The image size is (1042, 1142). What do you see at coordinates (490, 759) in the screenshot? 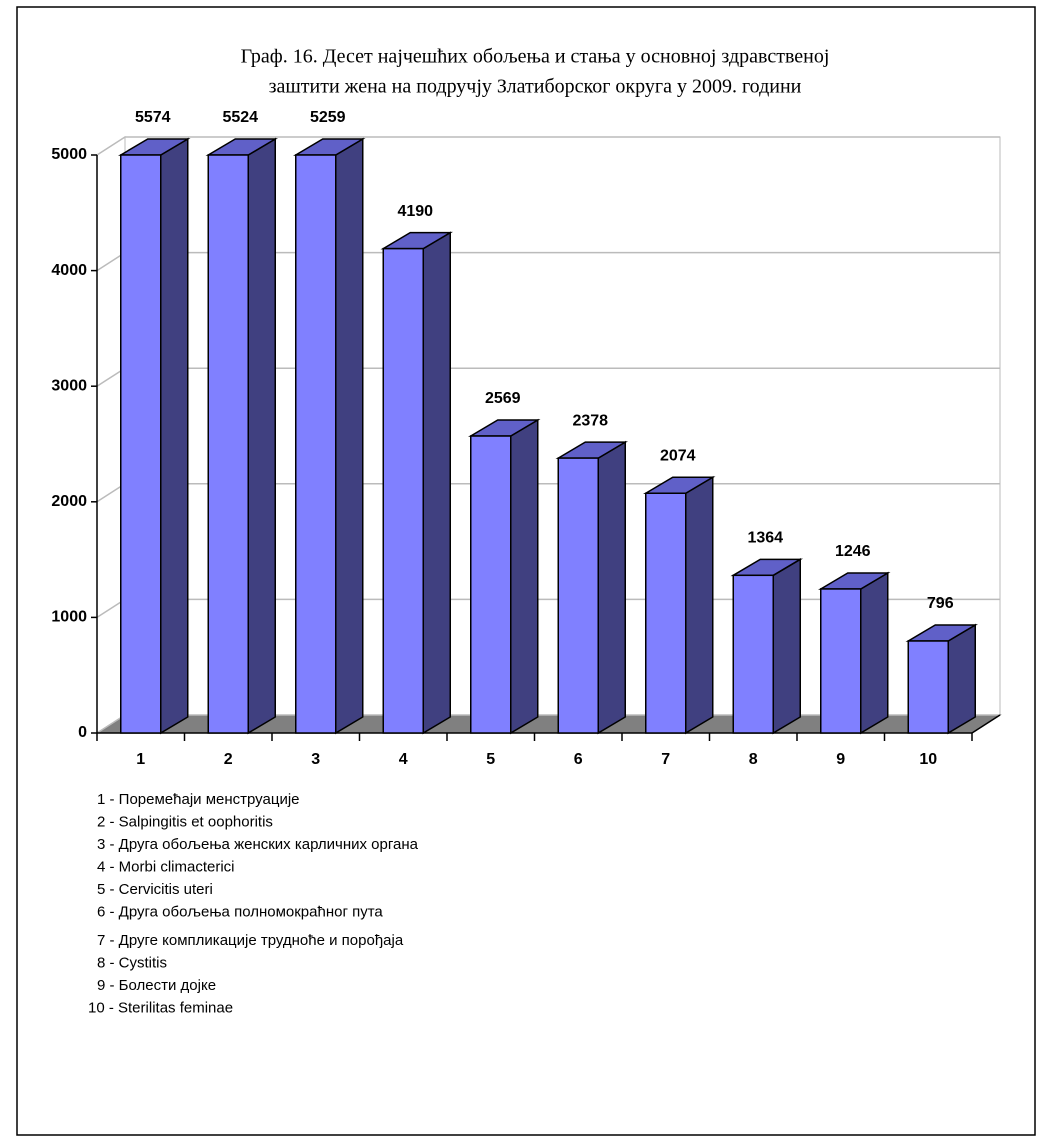
I see `x-tick-label: 5` at bounding box center [490, 759].